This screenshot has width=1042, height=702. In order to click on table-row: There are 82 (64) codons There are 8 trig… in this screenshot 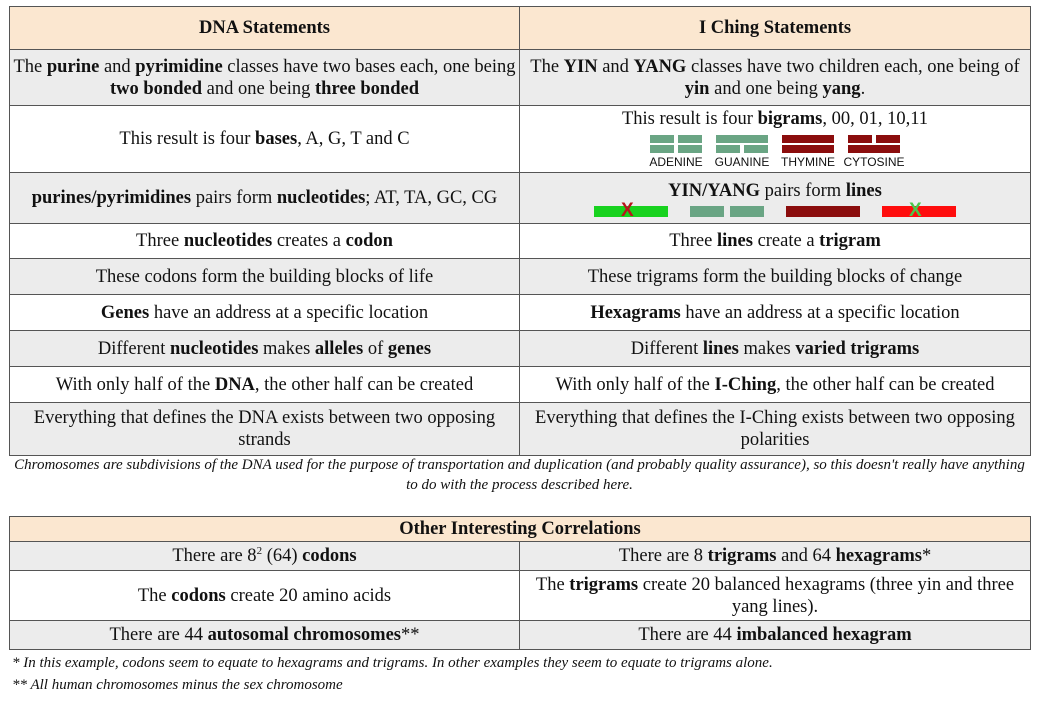, I will do `click(520, 556)`.